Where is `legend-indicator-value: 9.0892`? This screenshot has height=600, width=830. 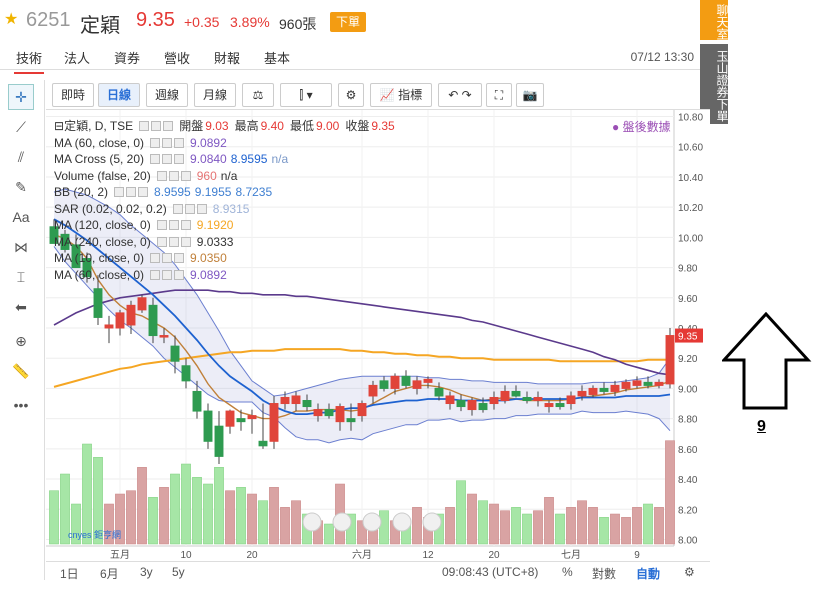
legend-indicator-value: 9.0892 is located at coordinates (208, 142).